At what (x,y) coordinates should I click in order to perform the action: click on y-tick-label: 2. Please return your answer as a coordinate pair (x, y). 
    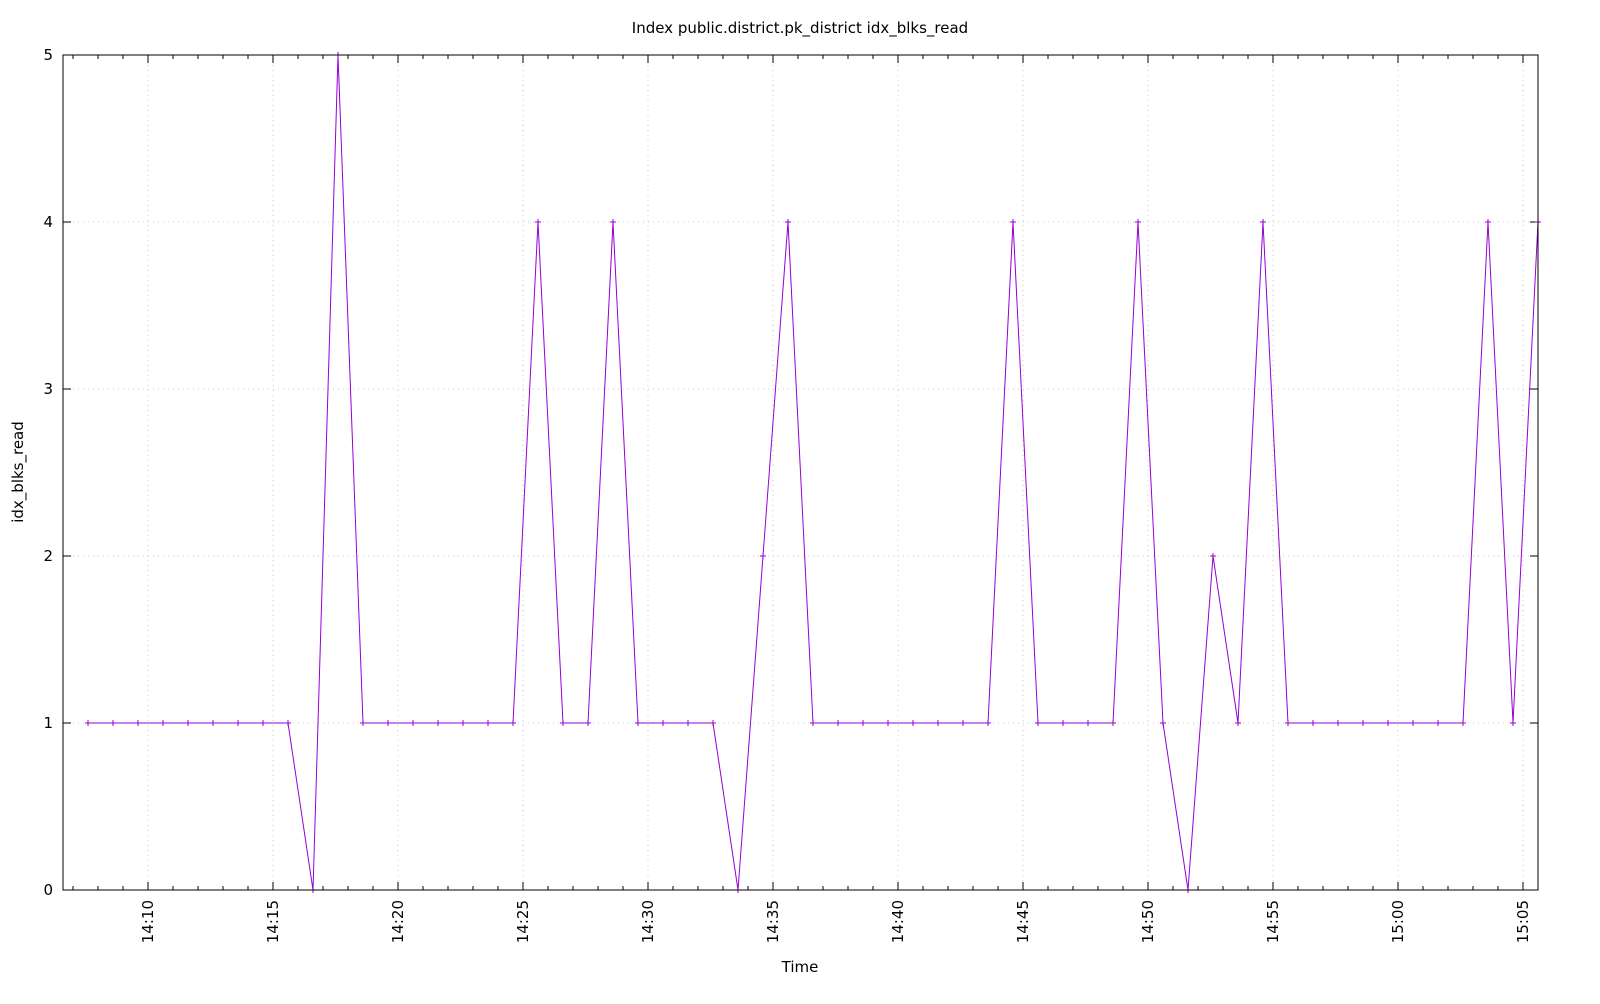
    Looking at the image, I should click on (48, 556).